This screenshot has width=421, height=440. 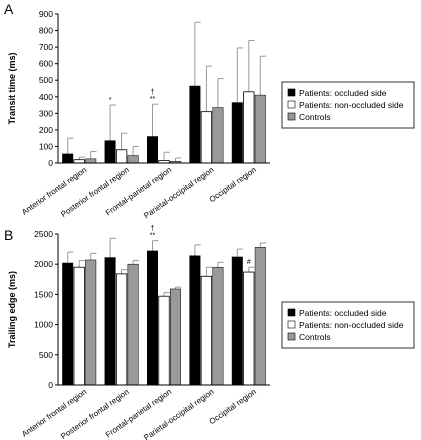 I want to click on y-tick-label: 700, so click(x=46, y=47).